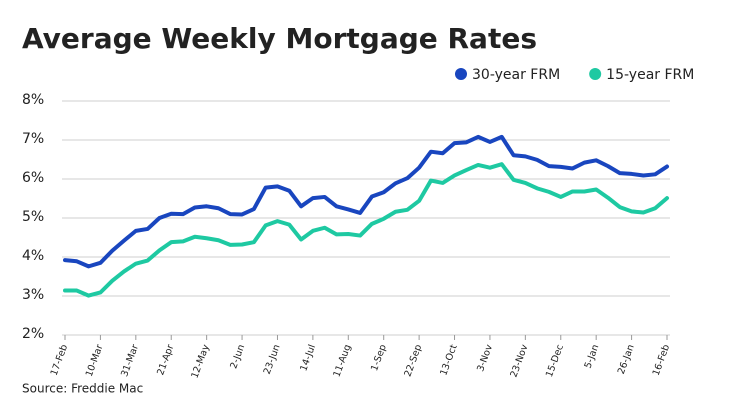 The width and height of the screenshot is (740, 416). I want to click on y-tick-label: 2%, so click(33, 334).